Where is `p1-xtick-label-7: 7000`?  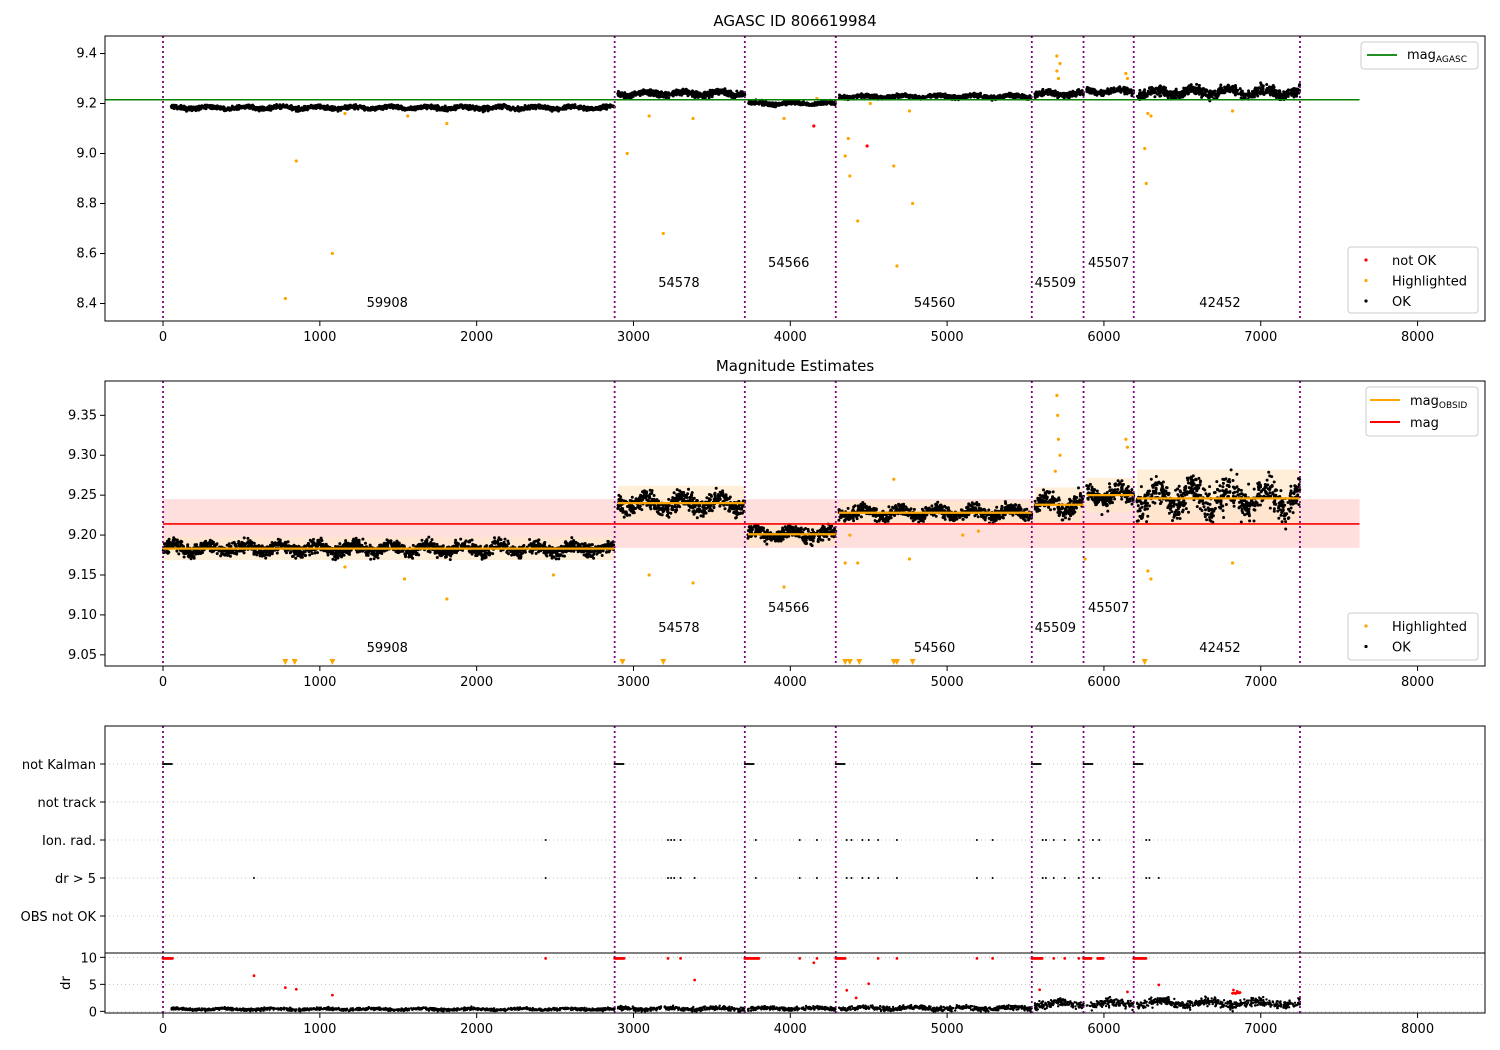 p1-xtick-label-7: 7000 is located at coordinates (1260, 337).